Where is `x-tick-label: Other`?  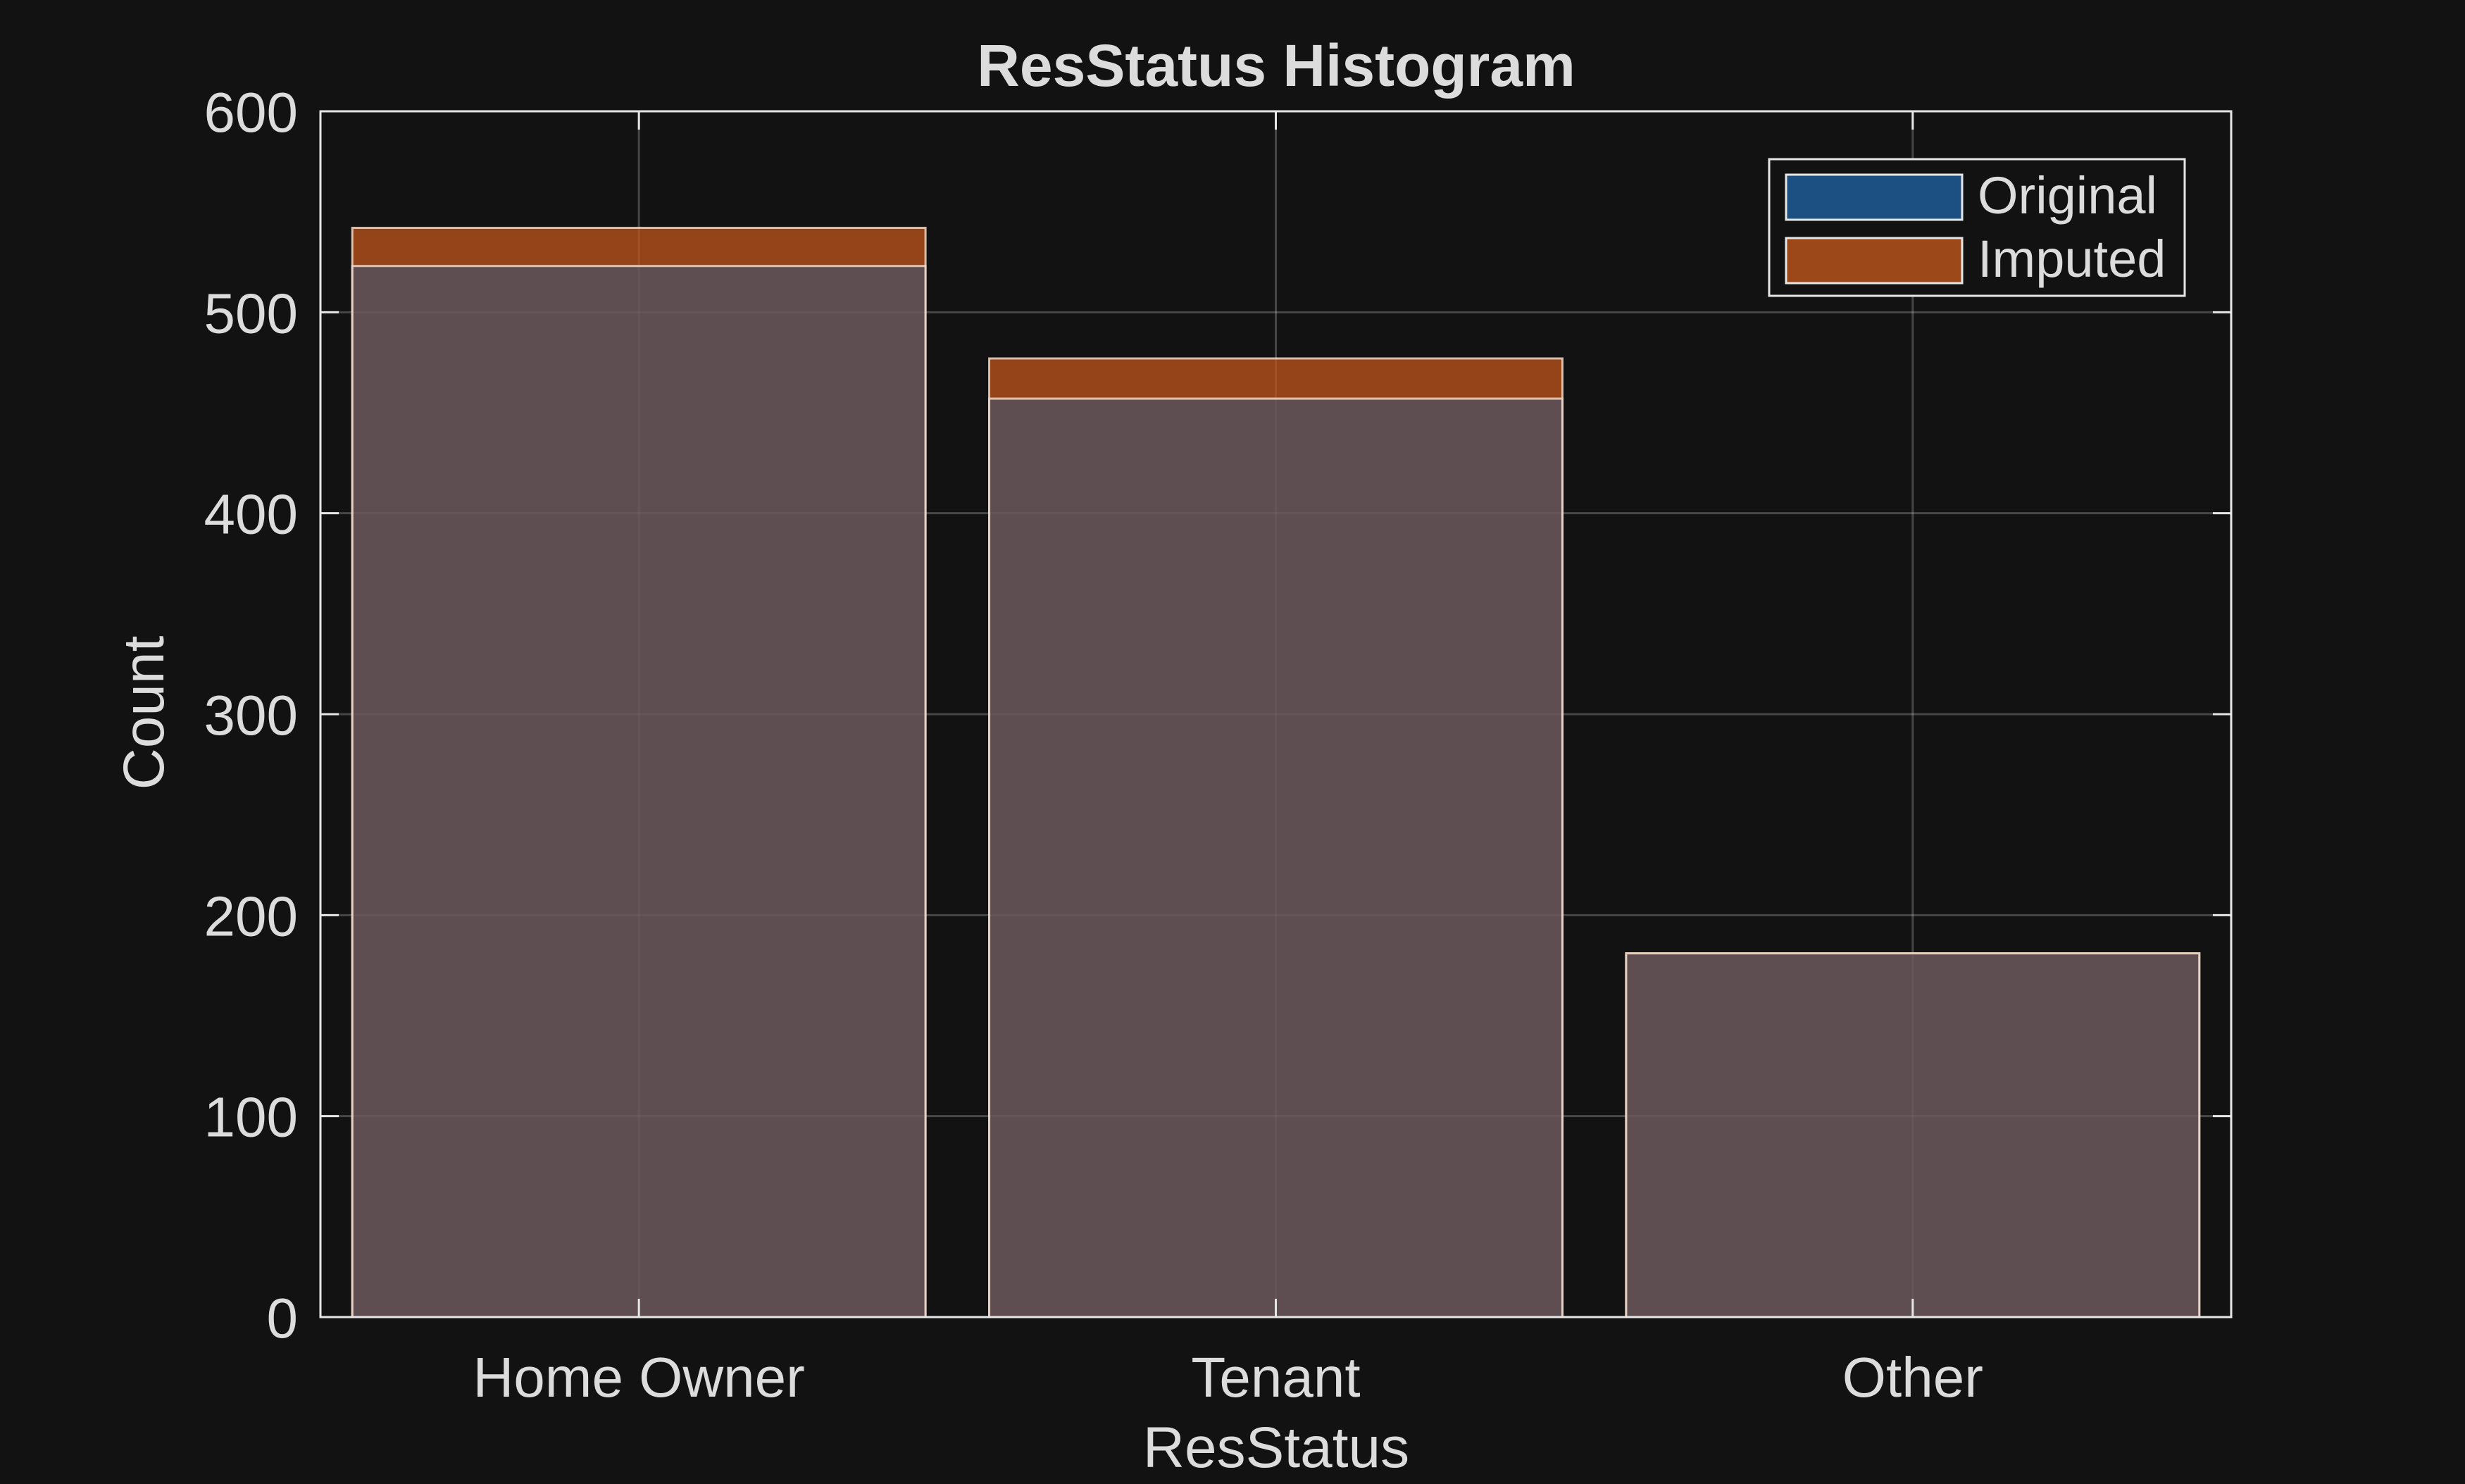 x-tick-label: Other is located at coordinates (1912, 1377).